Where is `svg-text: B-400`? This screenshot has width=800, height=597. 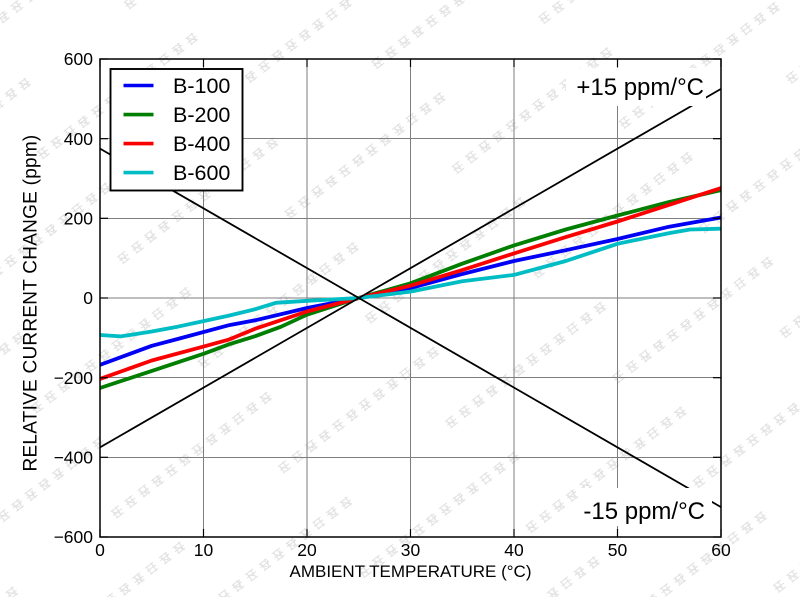 svg-text: B-400 is located at coordinates (201, 144).